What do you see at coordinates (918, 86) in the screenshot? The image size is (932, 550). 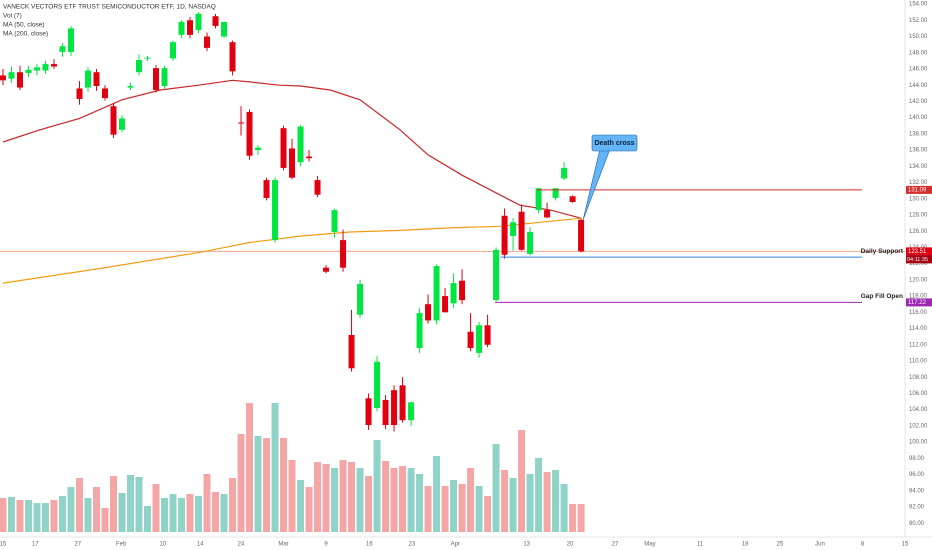 I see `y-tick-label: 144.00` at bounding box center [918, 86].